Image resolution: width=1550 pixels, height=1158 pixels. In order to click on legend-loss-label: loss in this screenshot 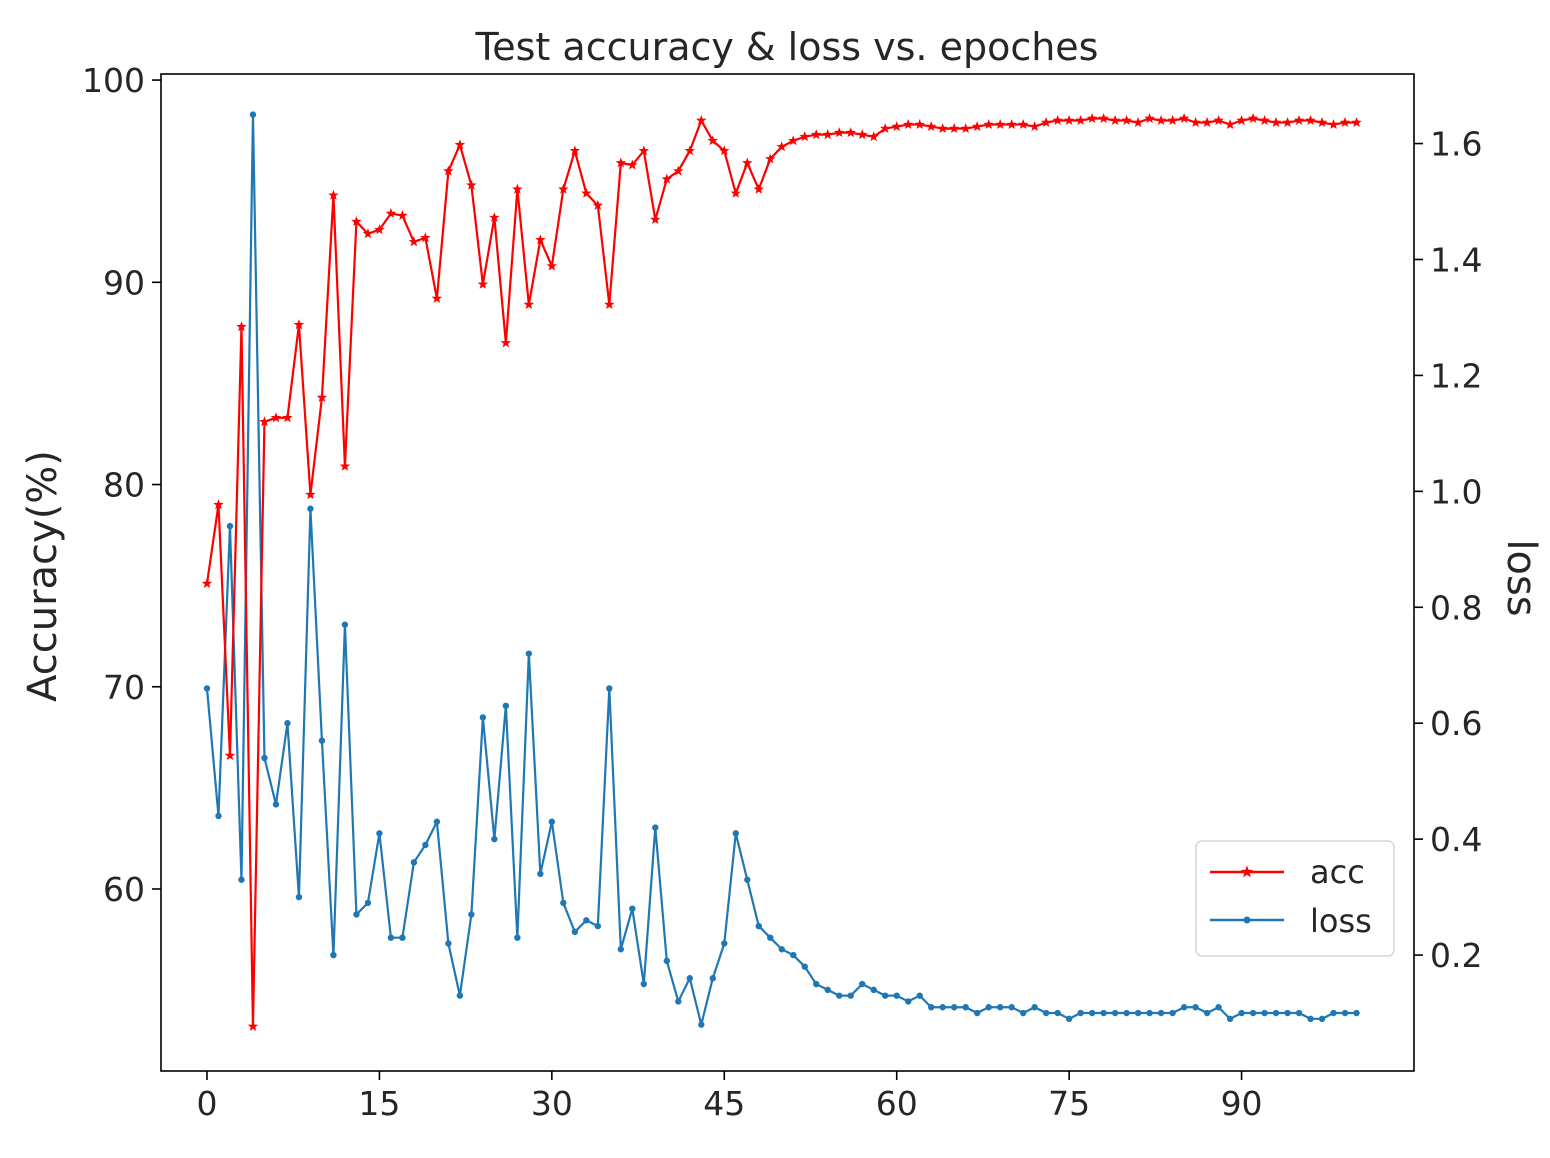, I will do `click(1341, 921)`.